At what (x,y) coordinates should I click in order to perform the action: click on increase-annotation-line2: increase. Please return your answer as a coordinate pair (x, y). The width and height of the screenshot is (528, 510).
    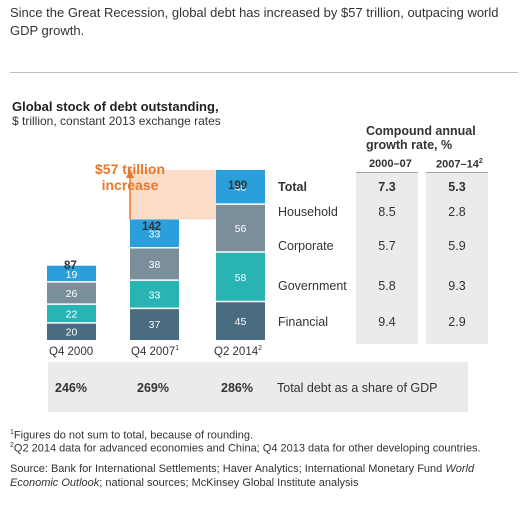
    Looking at the image, I should click on (130, 185).